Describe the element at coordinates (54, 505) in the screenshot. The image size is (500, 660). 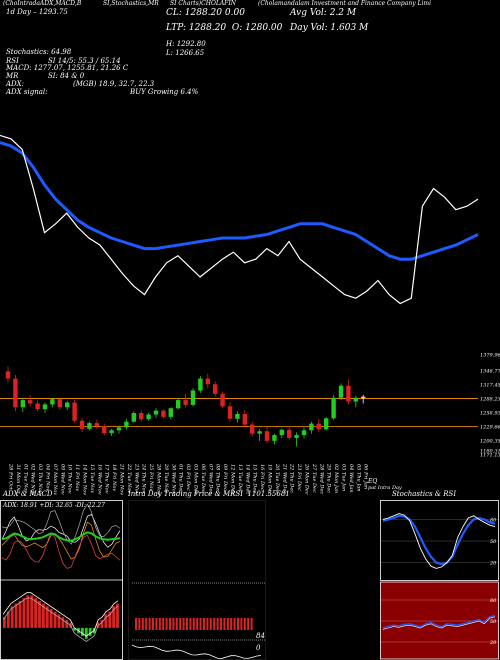
I see `adx-panel-values: ADX: 18.91 +DI: 32.65 -DI: 22.27` at that location.